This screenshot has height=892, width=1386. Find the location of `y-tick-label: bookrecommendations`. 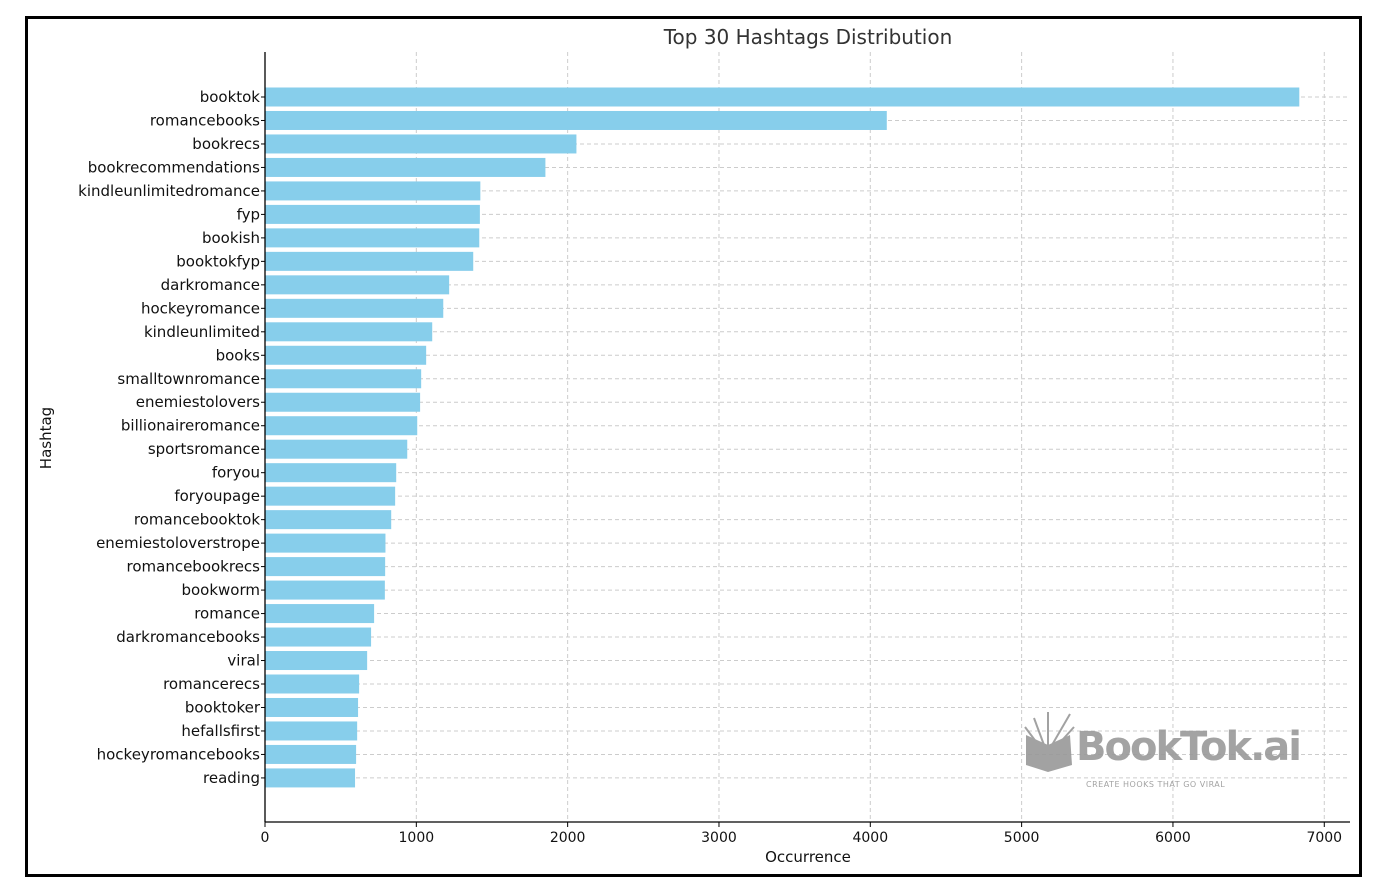

y-tick-label: bookrecommendations is located at coordinates (174, 167).